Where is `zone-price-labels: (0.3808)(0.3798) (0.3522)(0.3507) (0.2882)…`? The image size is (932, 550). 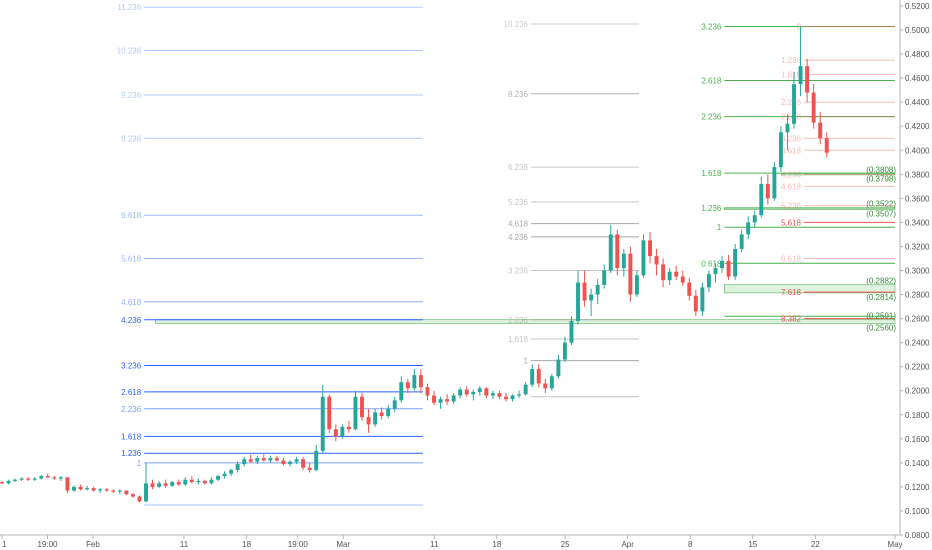
zone-price-labels: (0.3808)(0.3798) (0.3522)(0.3507) (0.2882)… is located at coordinates (881, 248).